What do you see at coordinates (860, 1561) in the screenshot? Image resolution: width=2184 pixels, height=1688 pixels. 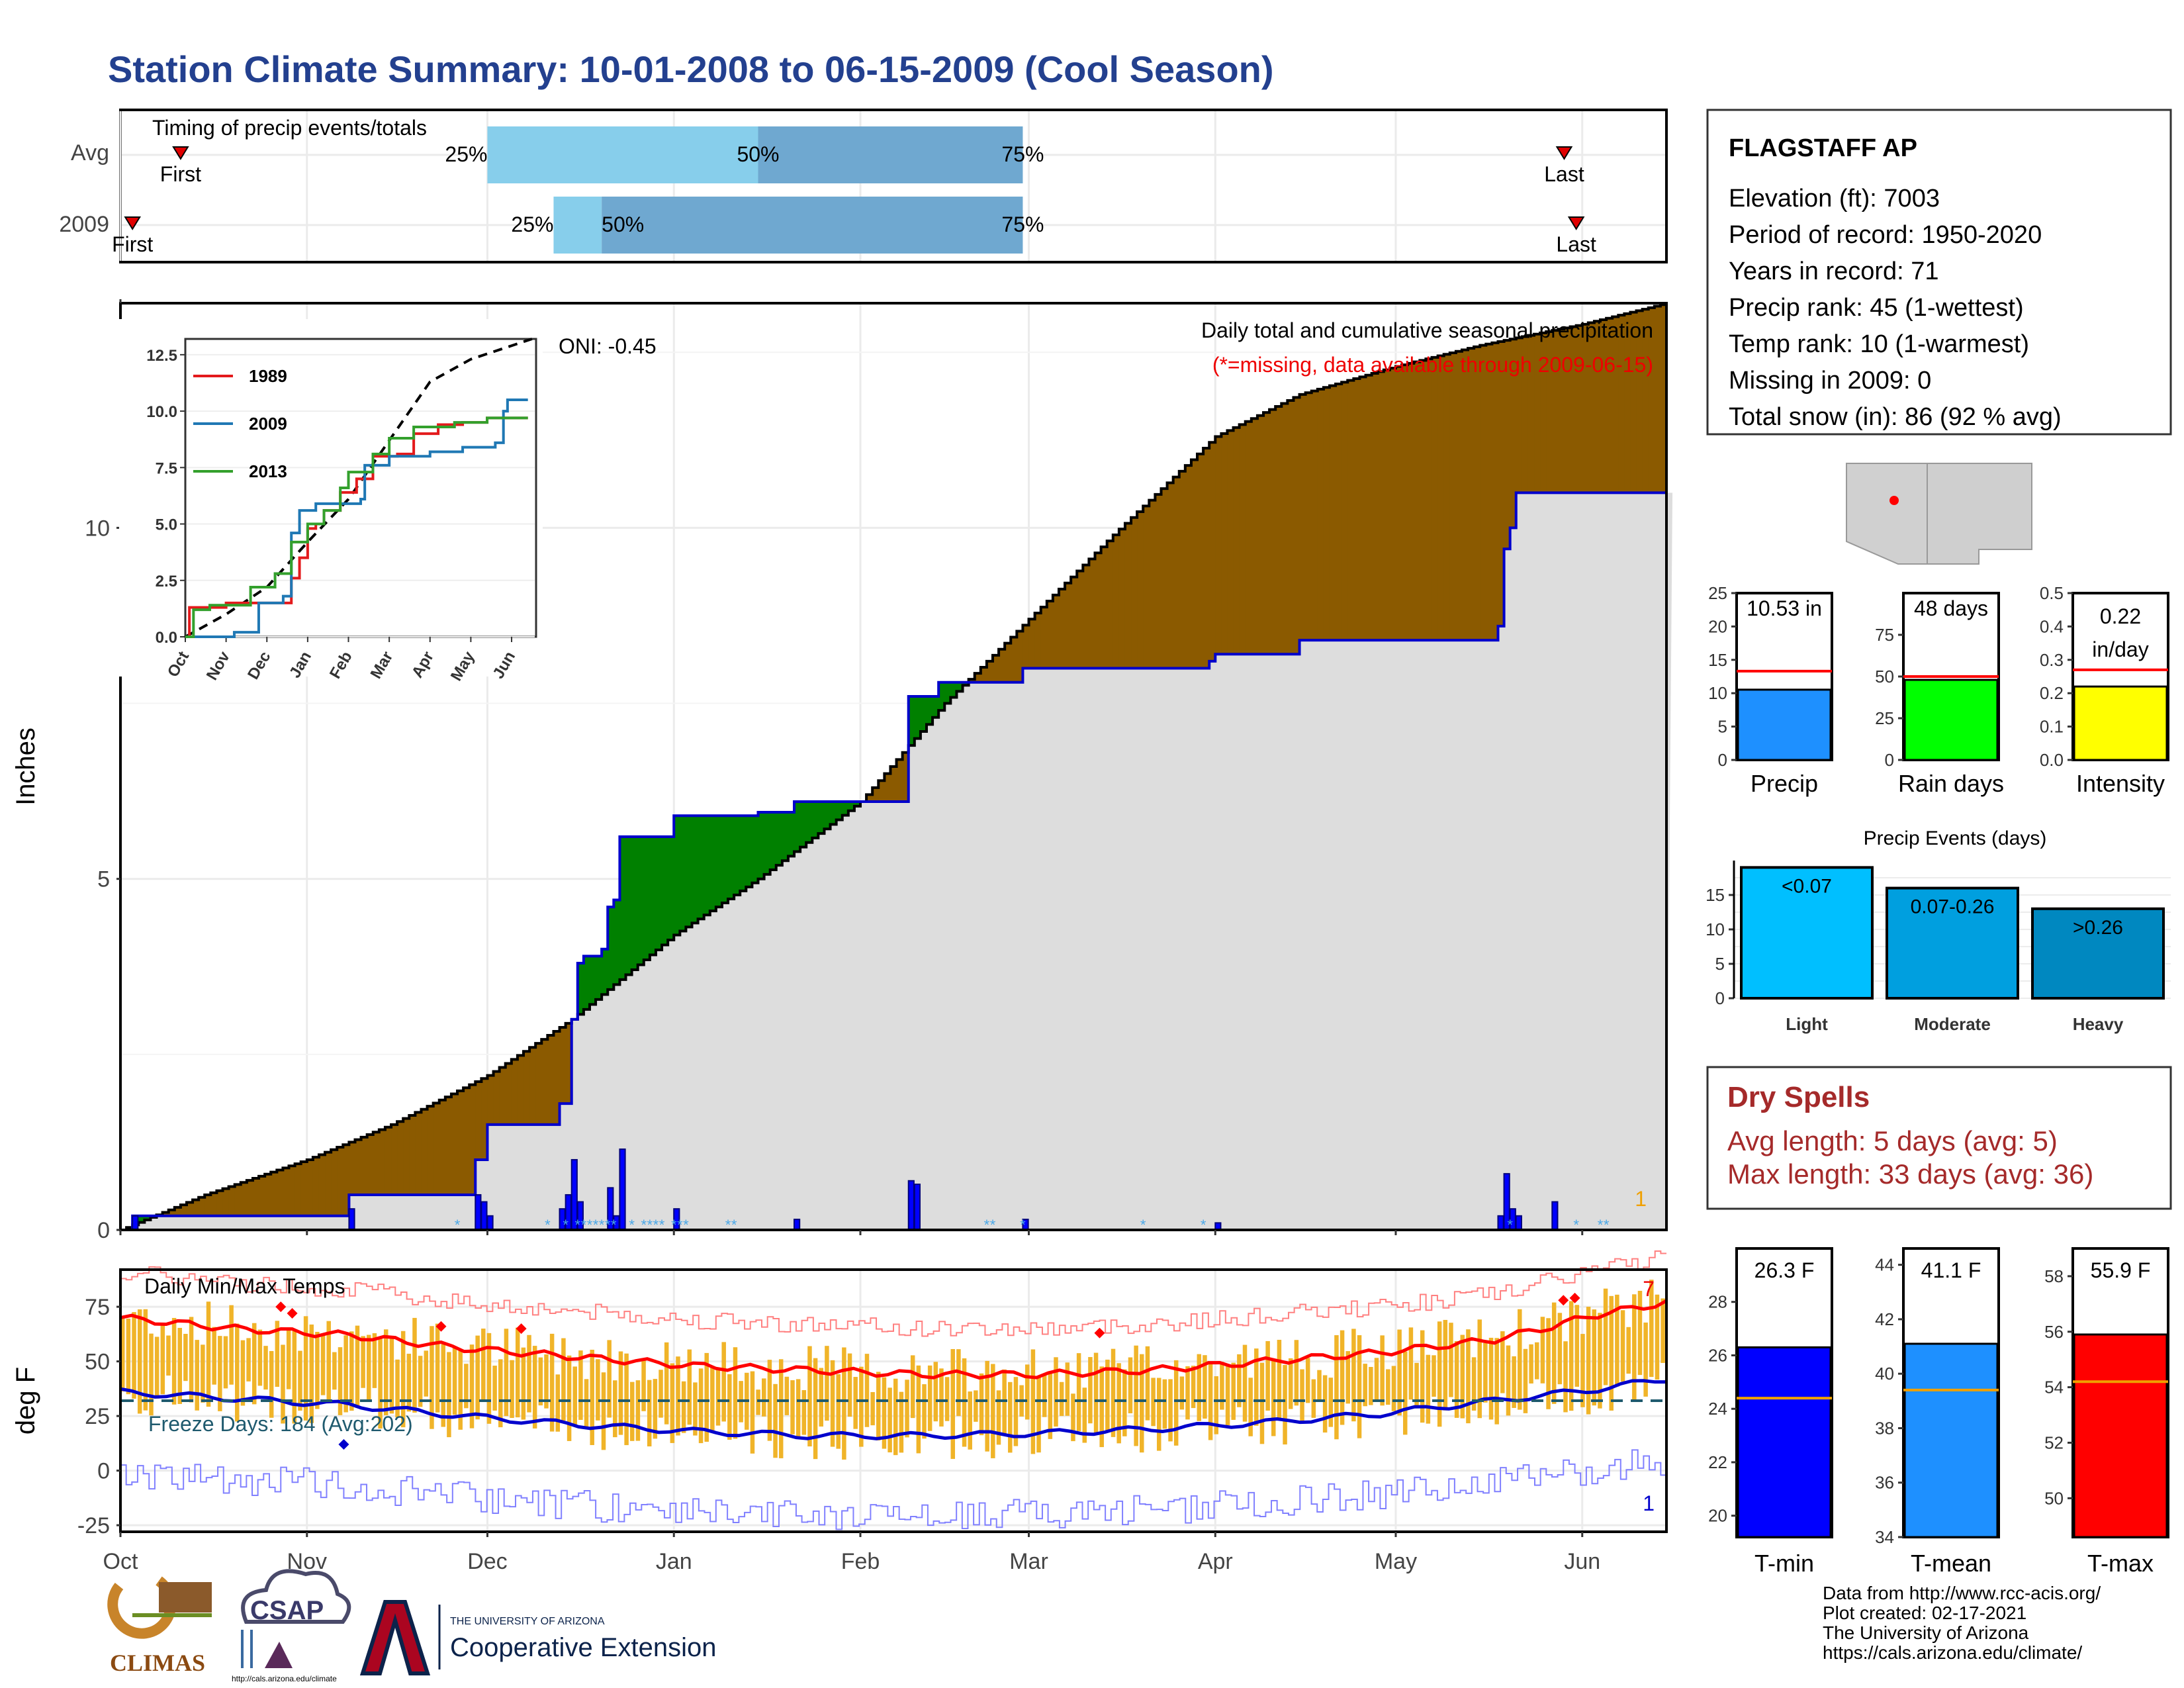 I see `temp-x-tick-label: Feb` at bounding box center [860, 1561].